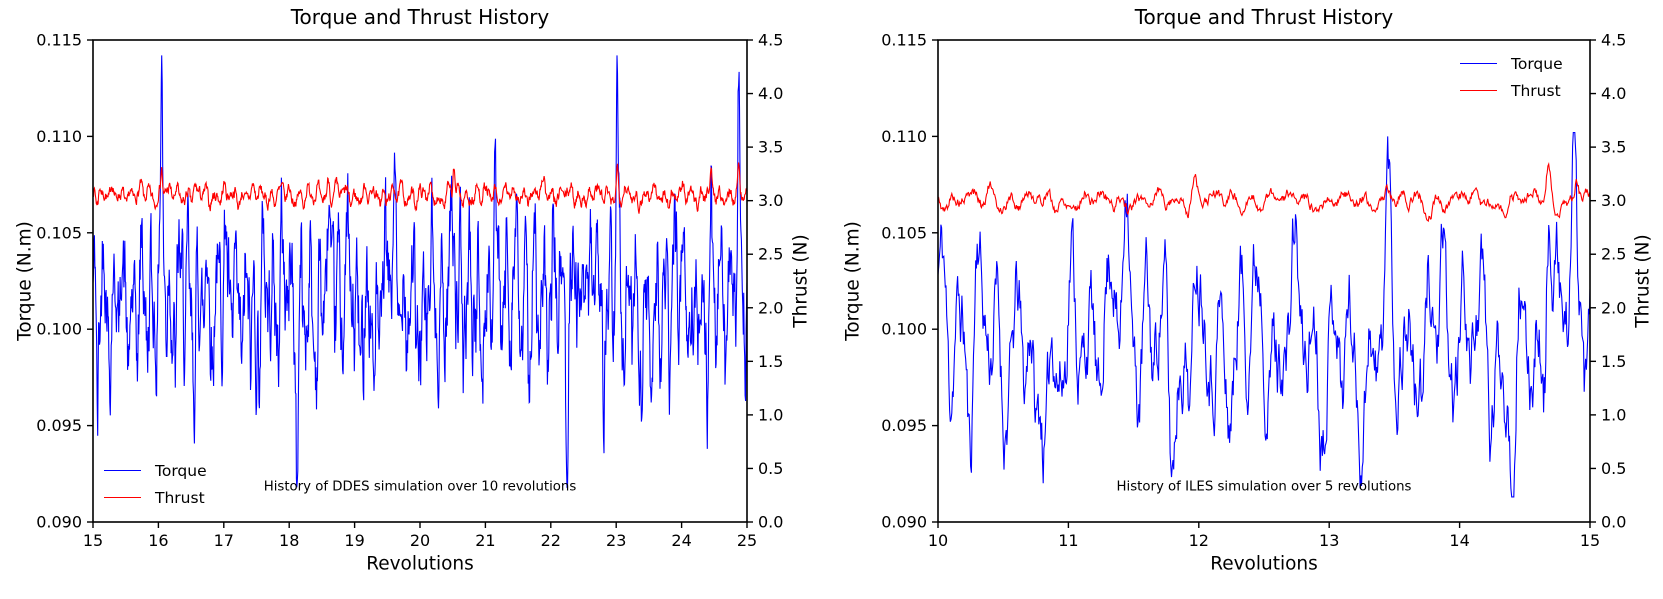  Describe the element at coordinates (616, 540) in the screenshot. I see `x-tick-label: 23` at that location.